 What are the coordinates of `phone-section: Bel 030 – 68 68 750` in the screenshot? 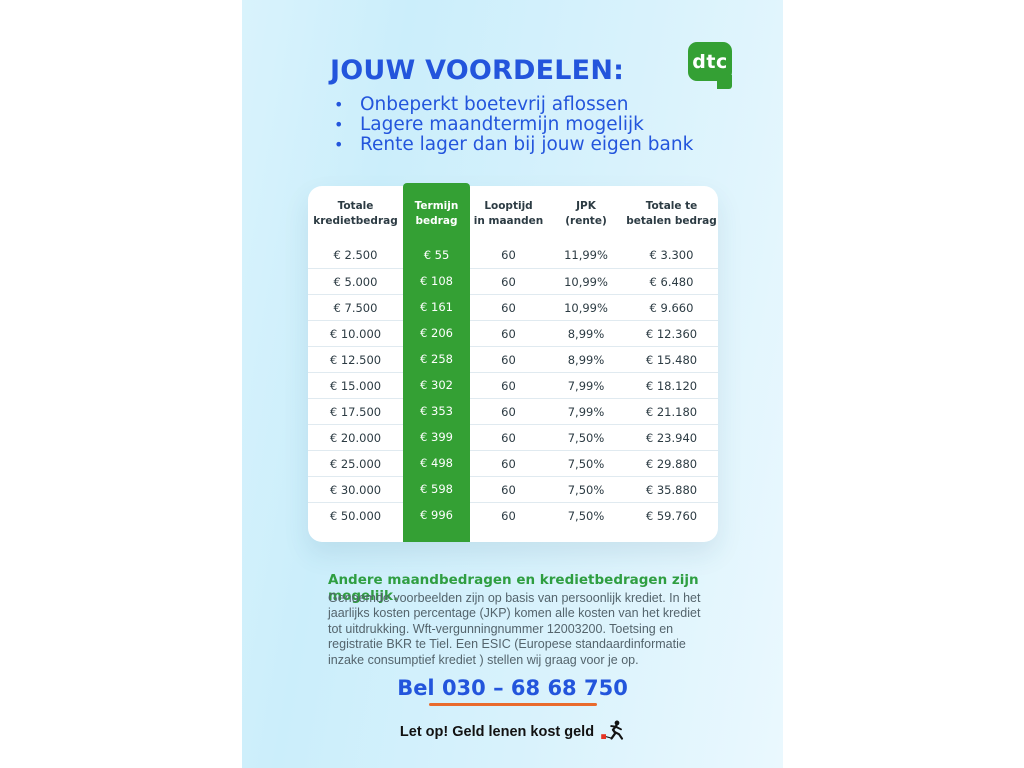 It's located at (512, 691).